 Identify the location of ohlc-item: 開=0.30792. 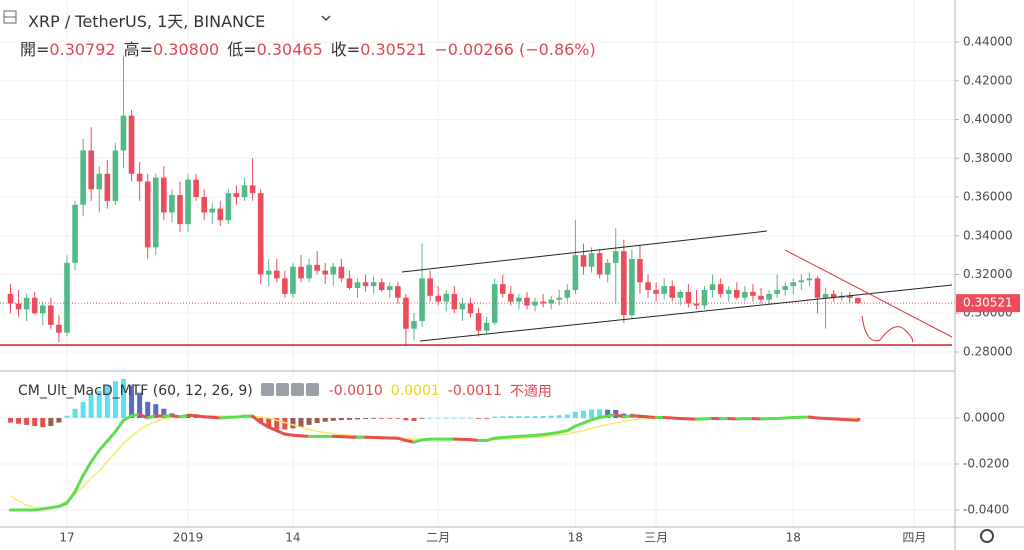
(68, 49).